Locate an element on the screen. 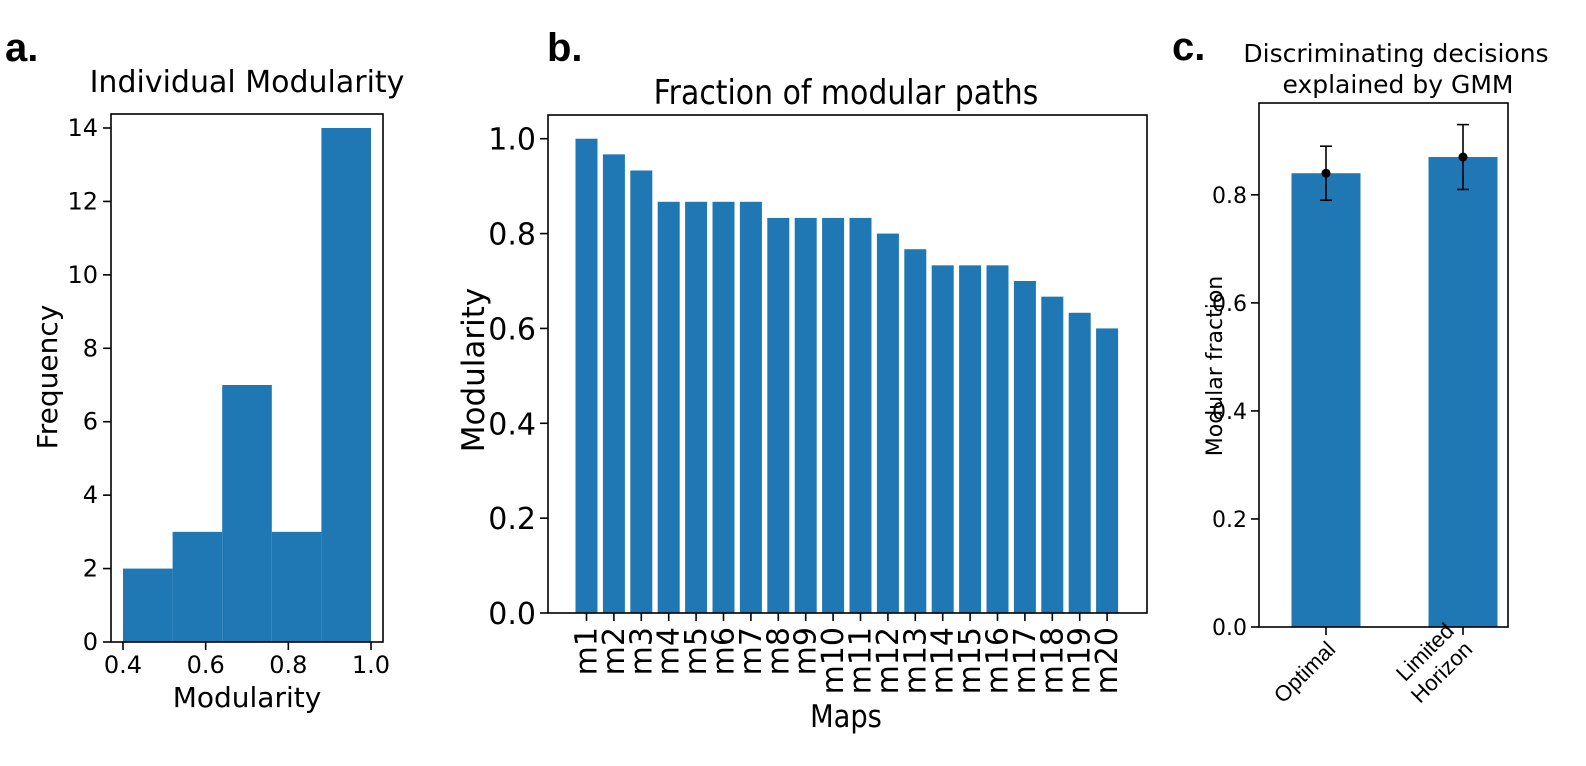  map-tick-label: m6 is located at coordinates (724, 651).